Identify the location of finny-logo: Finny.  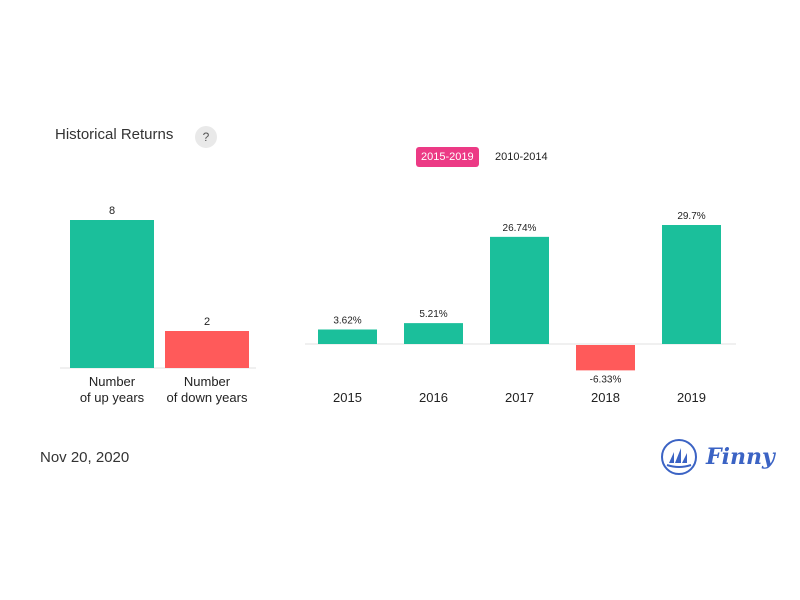
(717, 457).